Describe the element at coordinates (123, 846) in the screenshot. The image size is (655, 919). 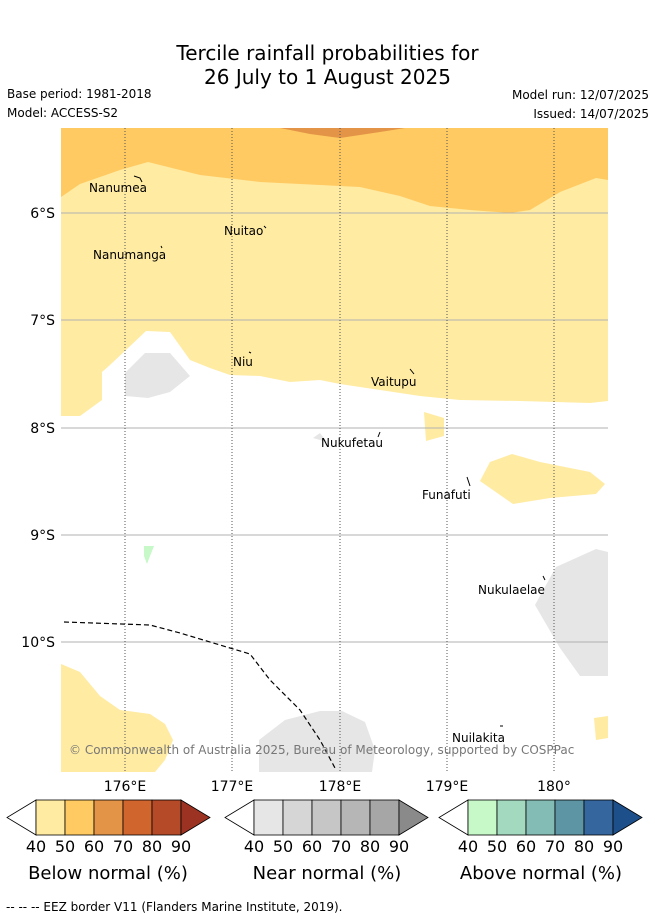
I see `below-normal-tick-label: 70` at that location.